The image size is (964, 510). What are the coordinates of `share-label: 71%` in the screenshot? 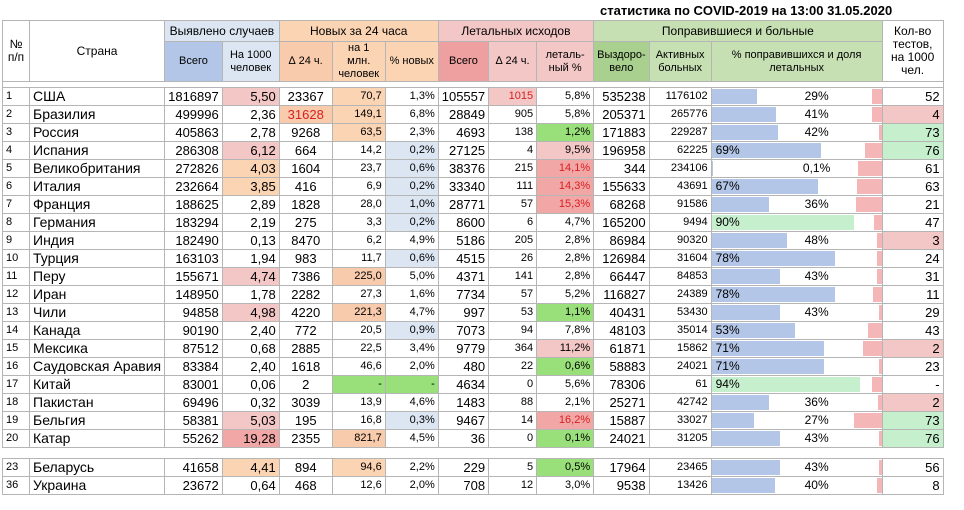 It's located at (727, 366).